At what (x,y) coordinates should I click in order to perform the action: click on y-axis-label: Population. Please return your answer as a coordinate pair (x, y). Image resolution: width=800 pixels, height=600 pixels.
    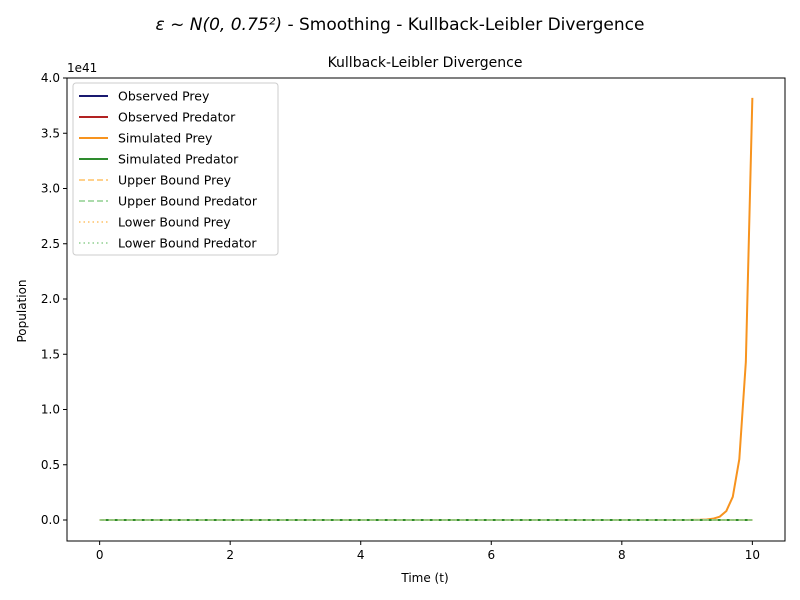
    Looking at the image, I should click on (22, 310).